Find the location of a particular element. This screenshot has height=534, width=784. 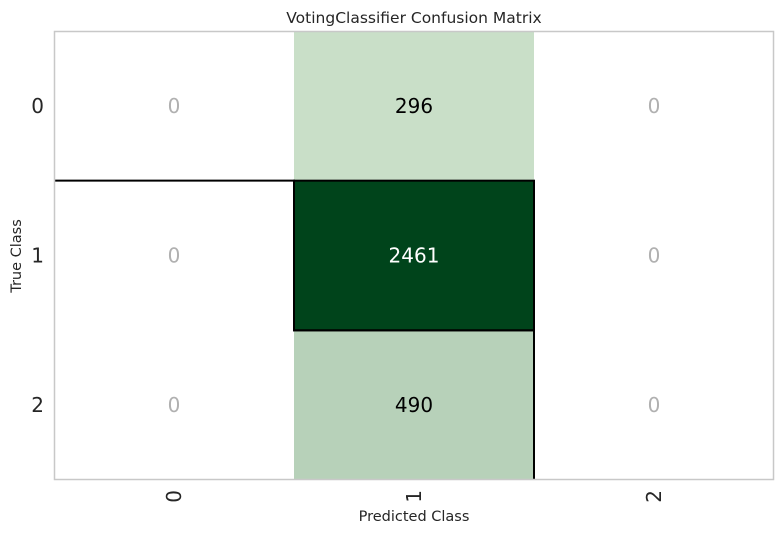

y-axis-label: True Class is located at coordinates (17, 256).